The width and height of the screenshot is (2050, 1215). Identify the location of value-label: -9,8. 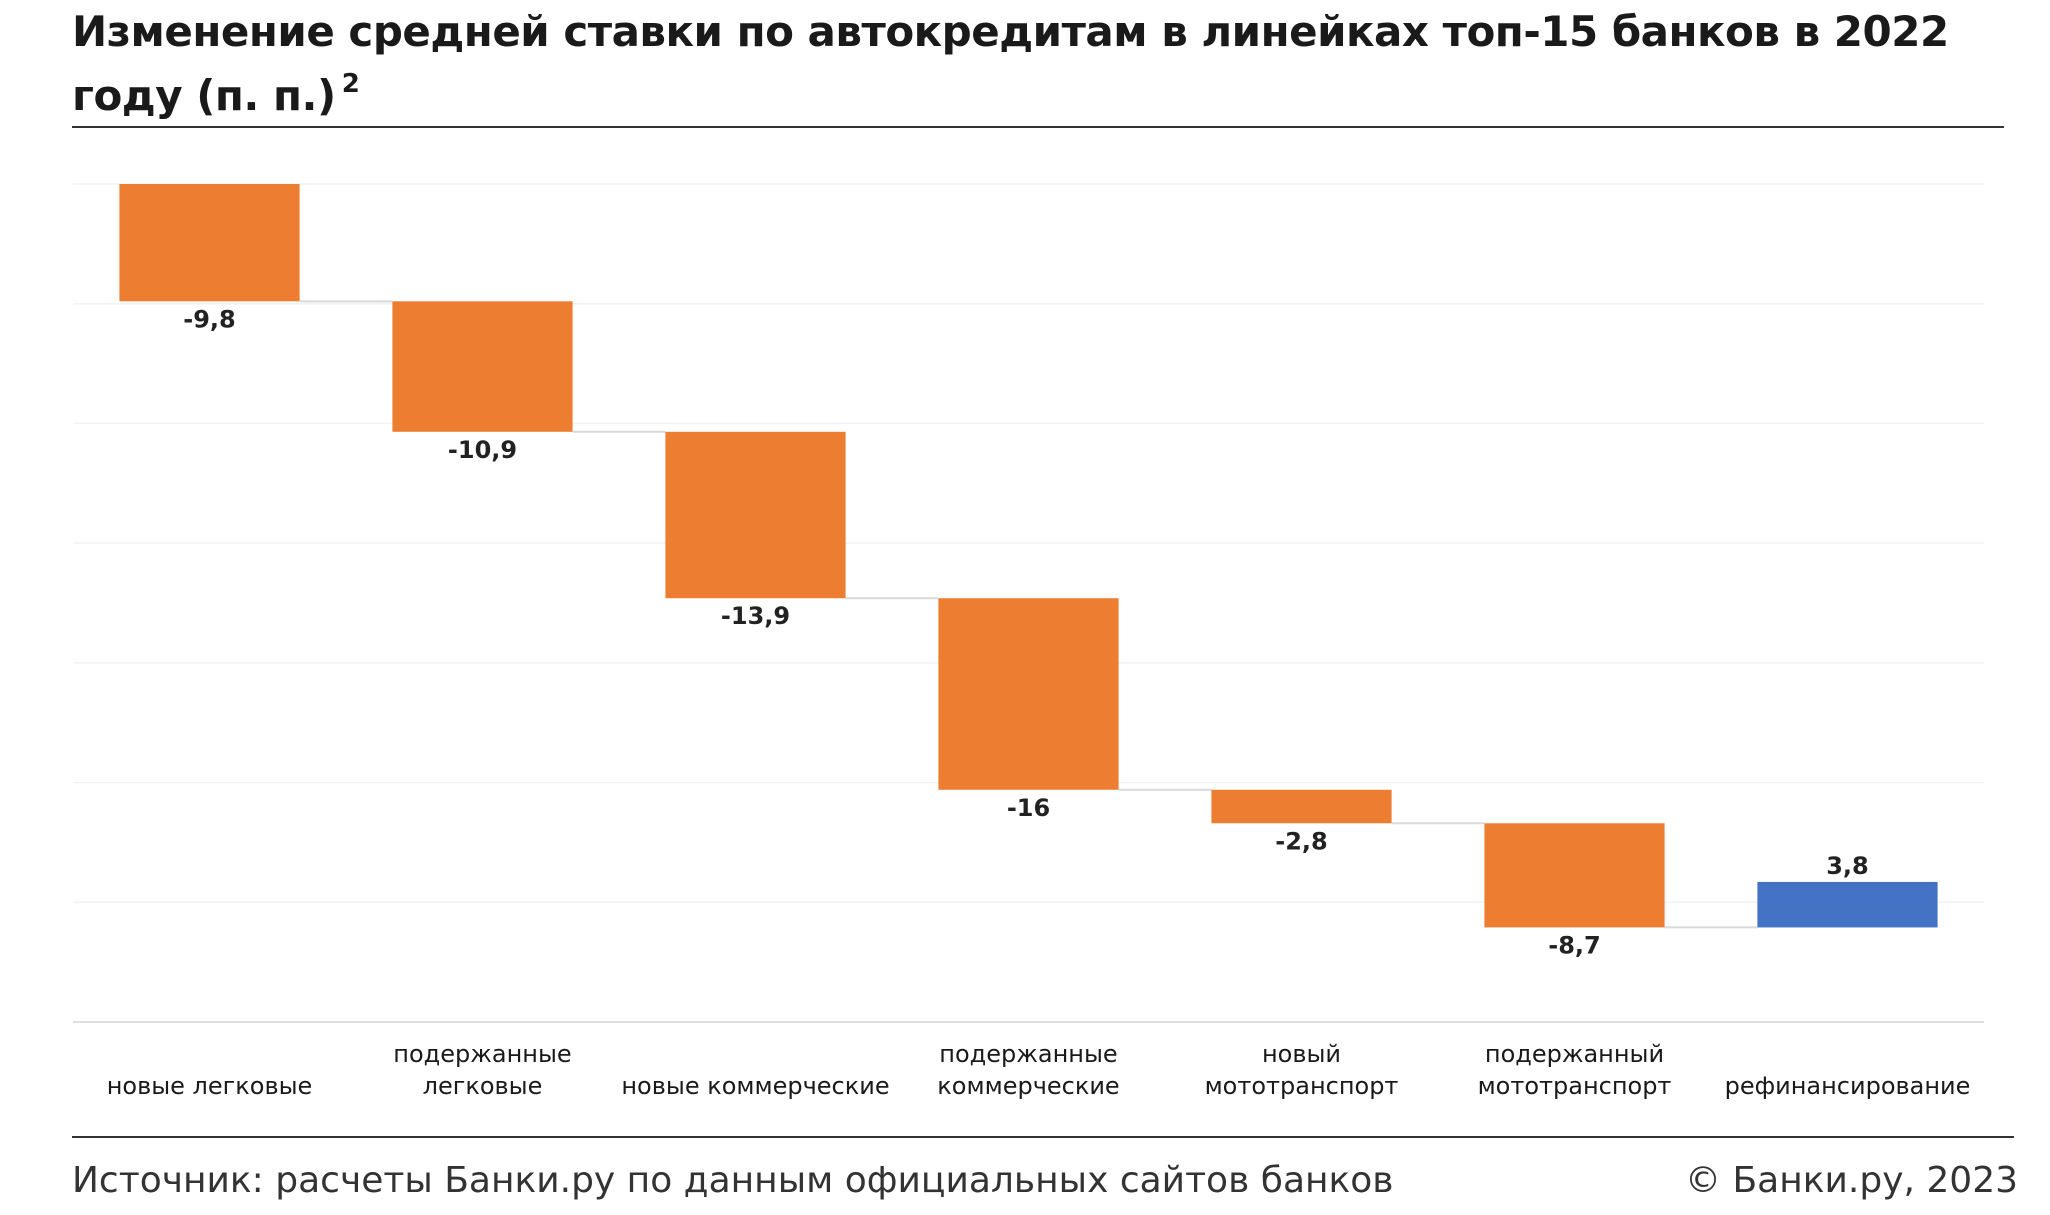
(209, 319).